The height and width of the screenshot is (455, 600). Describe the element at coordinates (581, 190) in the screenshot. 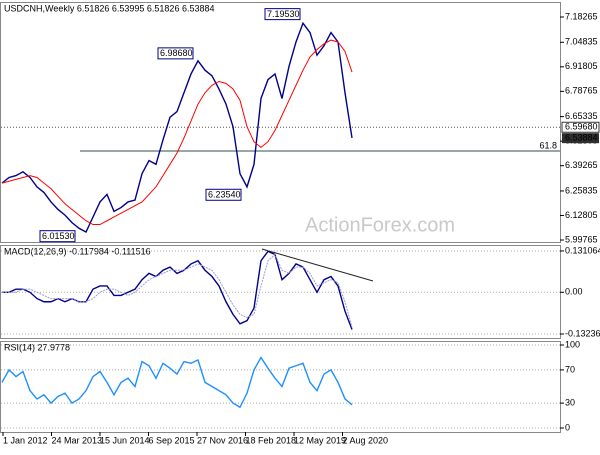

I see `y-tick-label: 6.25835` at that location.